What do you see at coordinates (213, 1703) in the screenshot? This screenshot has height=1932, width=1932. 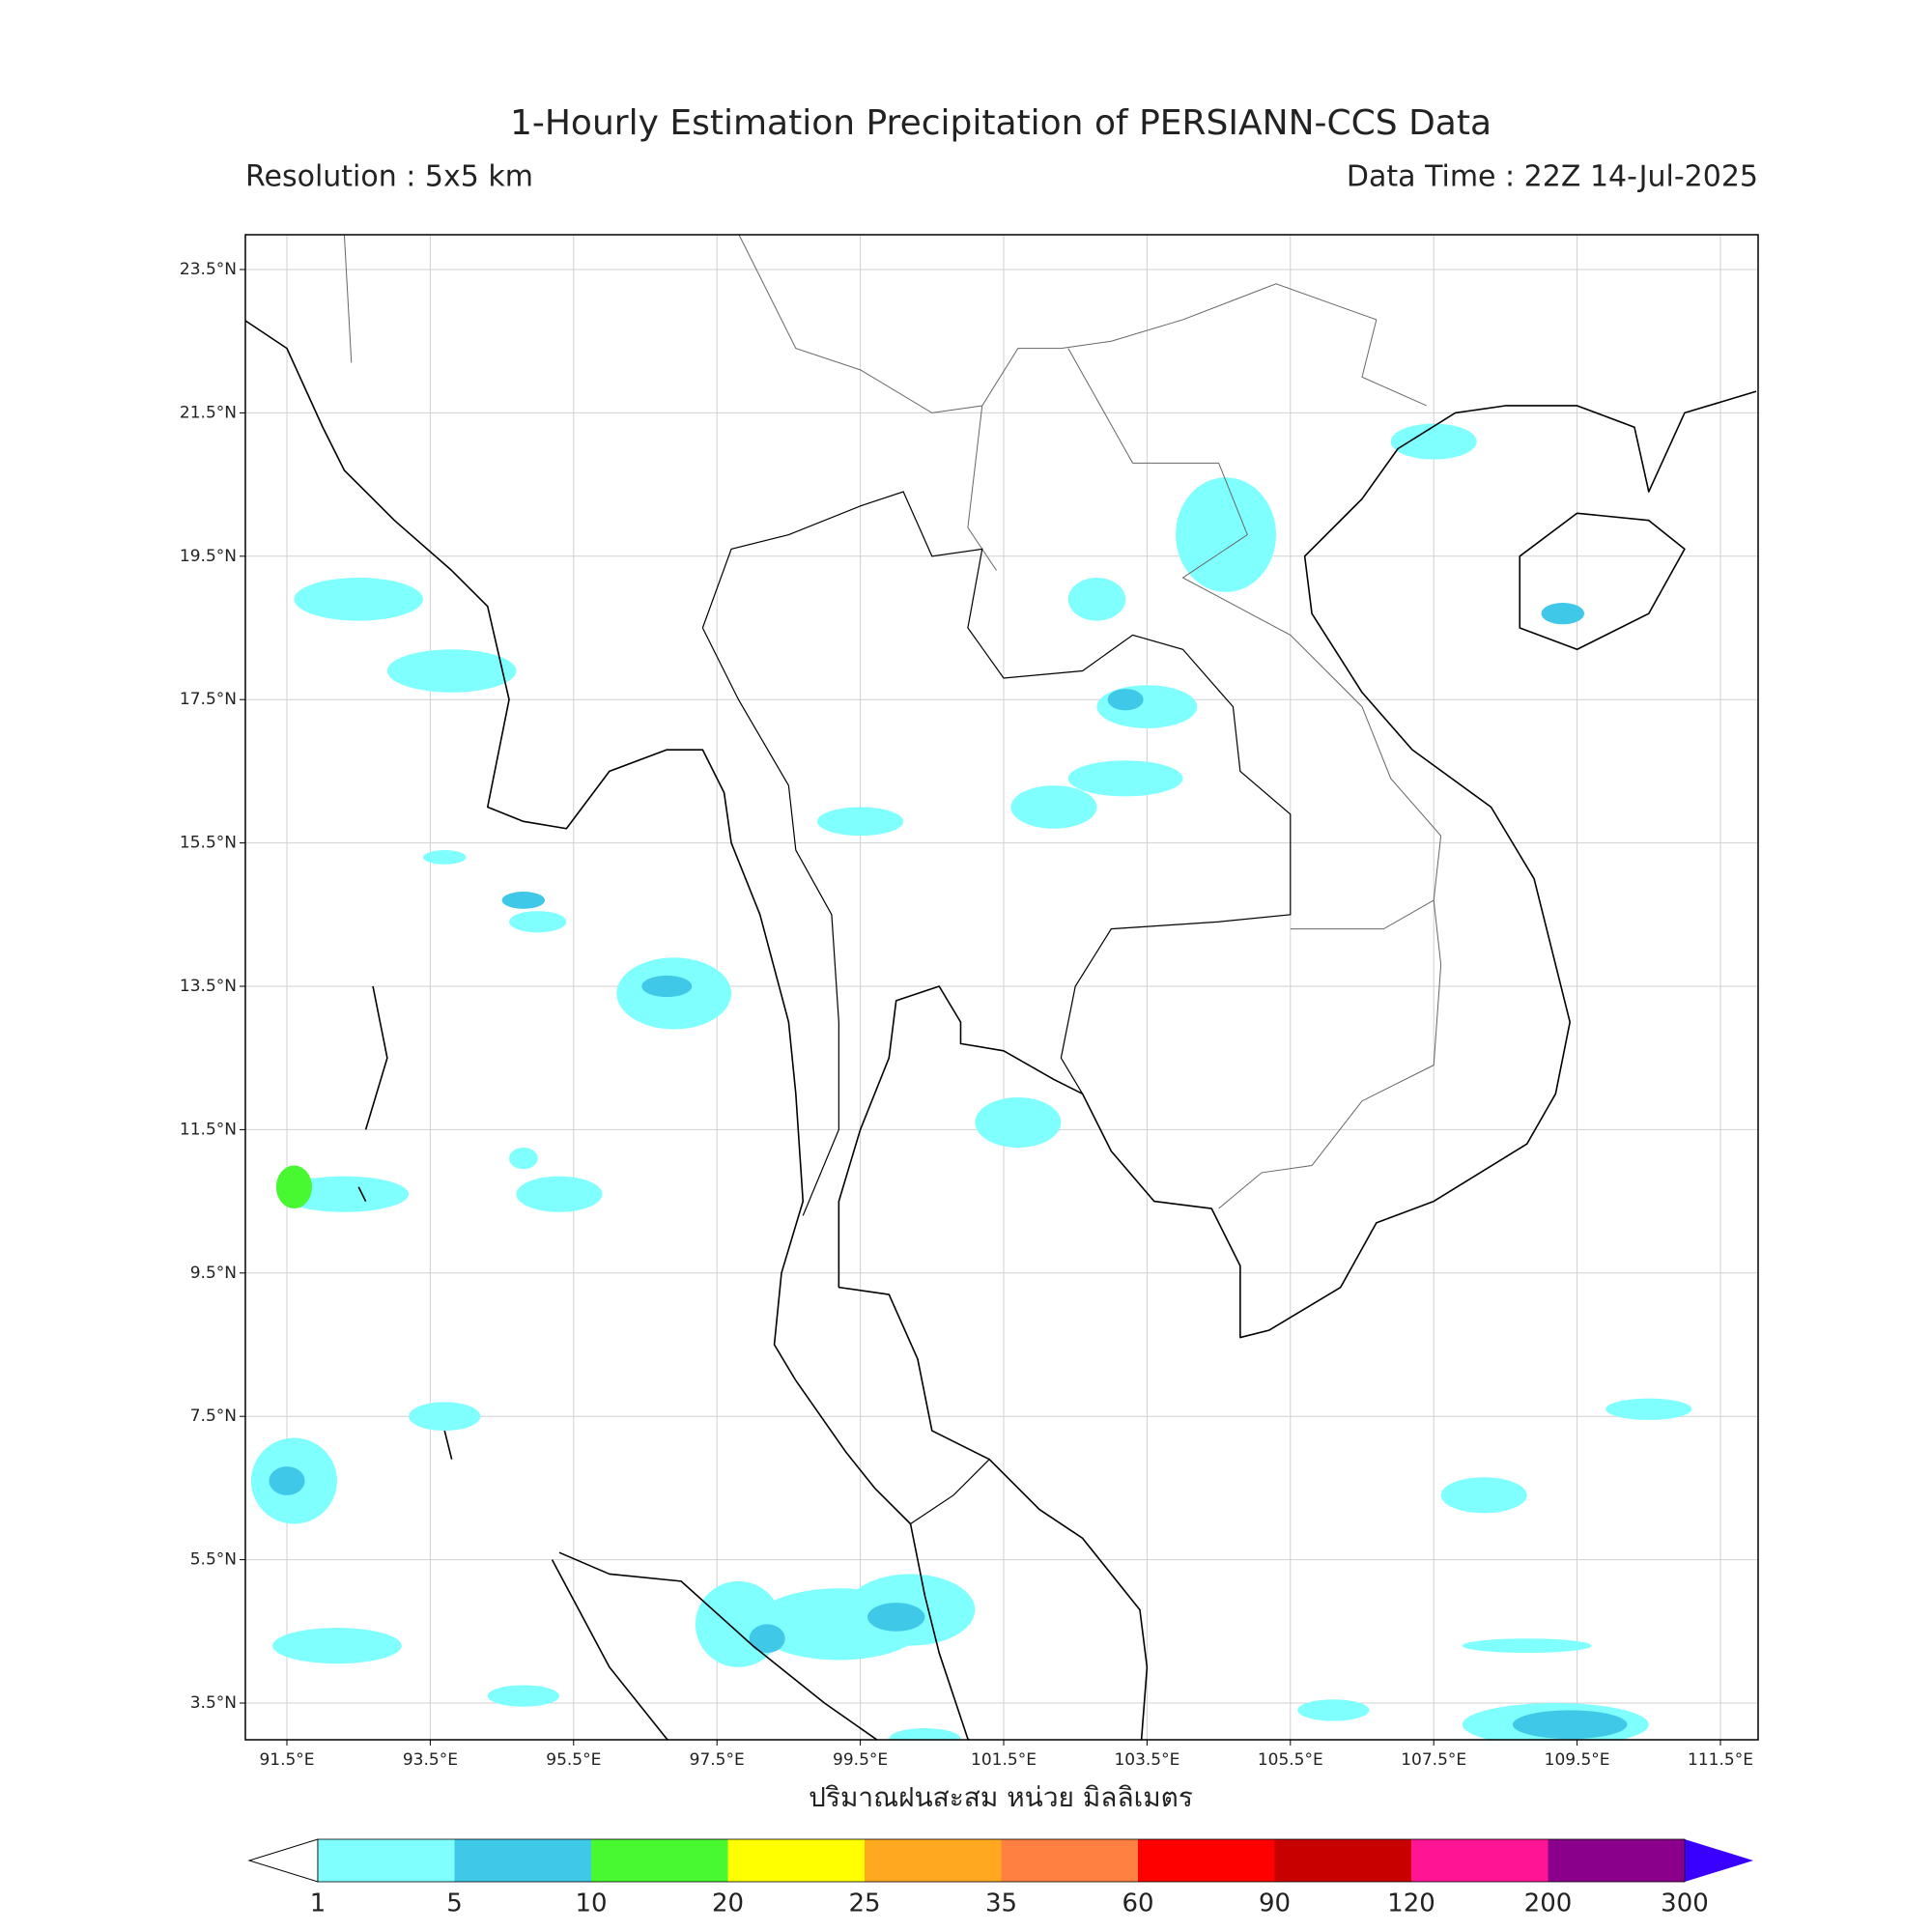 I see `lat-tick-label: 3.5°N` at bounding box center [213, 1703].